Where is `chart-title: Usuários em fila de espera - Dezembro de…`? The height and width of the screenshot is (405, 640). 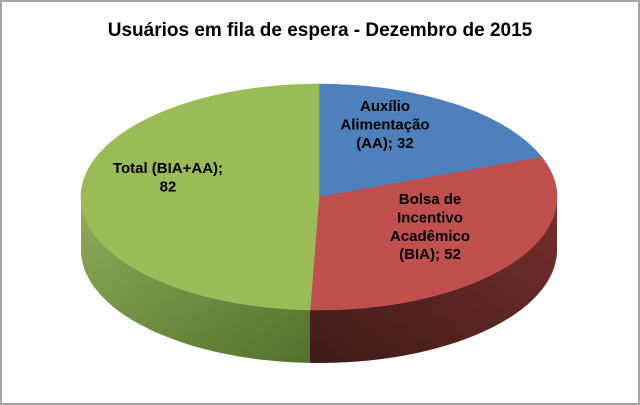 chart-title: Usuários em fila de espera - Dezembro de… is located at coordinates (320, 30).